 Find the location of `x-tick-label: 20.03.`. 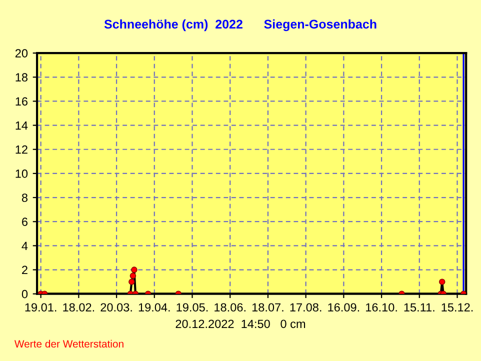

x-tick-label: 20.03. is located at coordinates (116, 307).